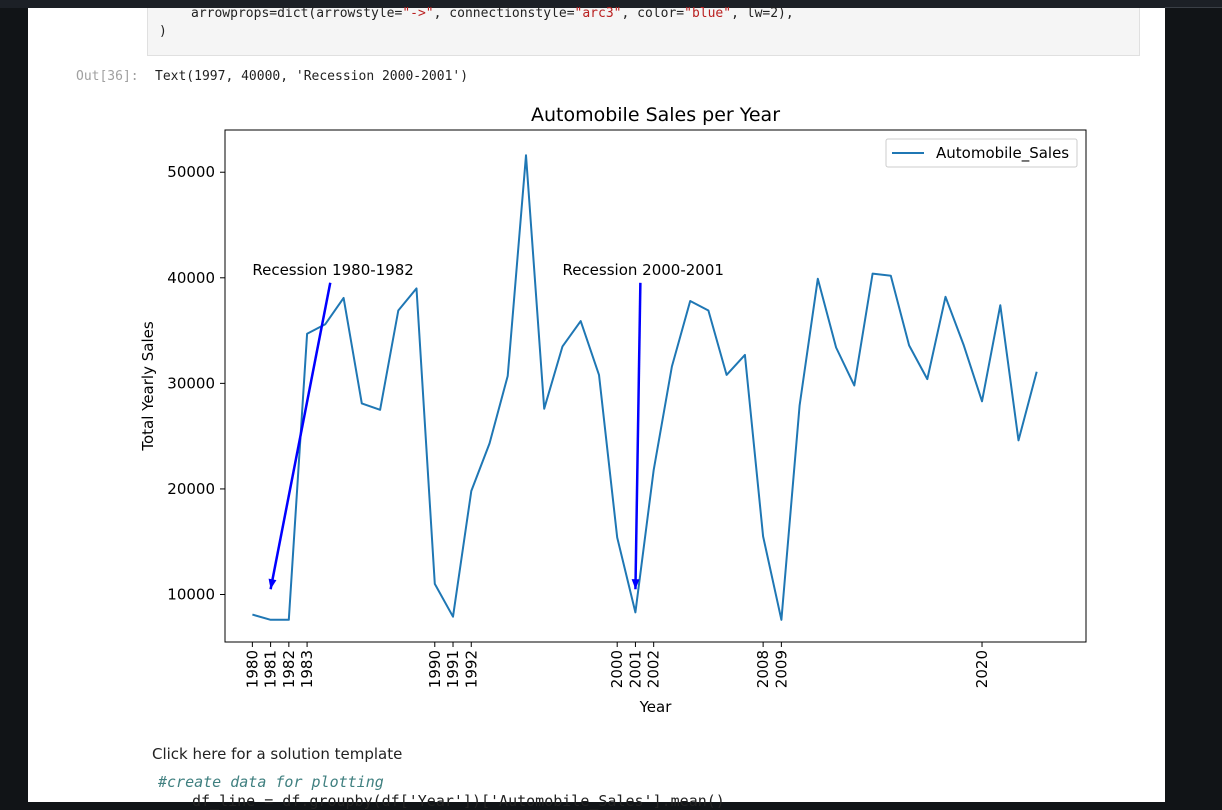 The image size is (1222, 810). What do you see at coordinates (611, 4) in the screenshot?
I see `top-bar` at bounding box center [611, 4].